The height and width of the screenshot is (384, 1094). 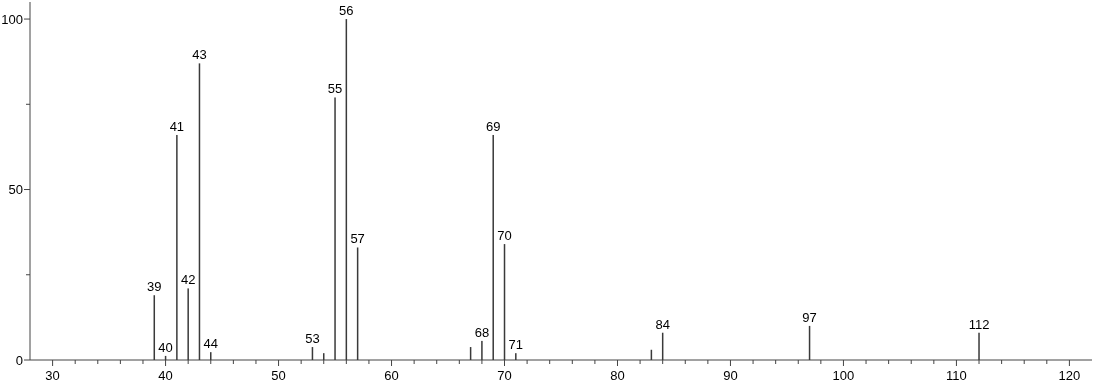 What do you see at coordinates (15, 190) in the screenshot?
I see `y-tick-label: 50` at bounding box center [15, 190].